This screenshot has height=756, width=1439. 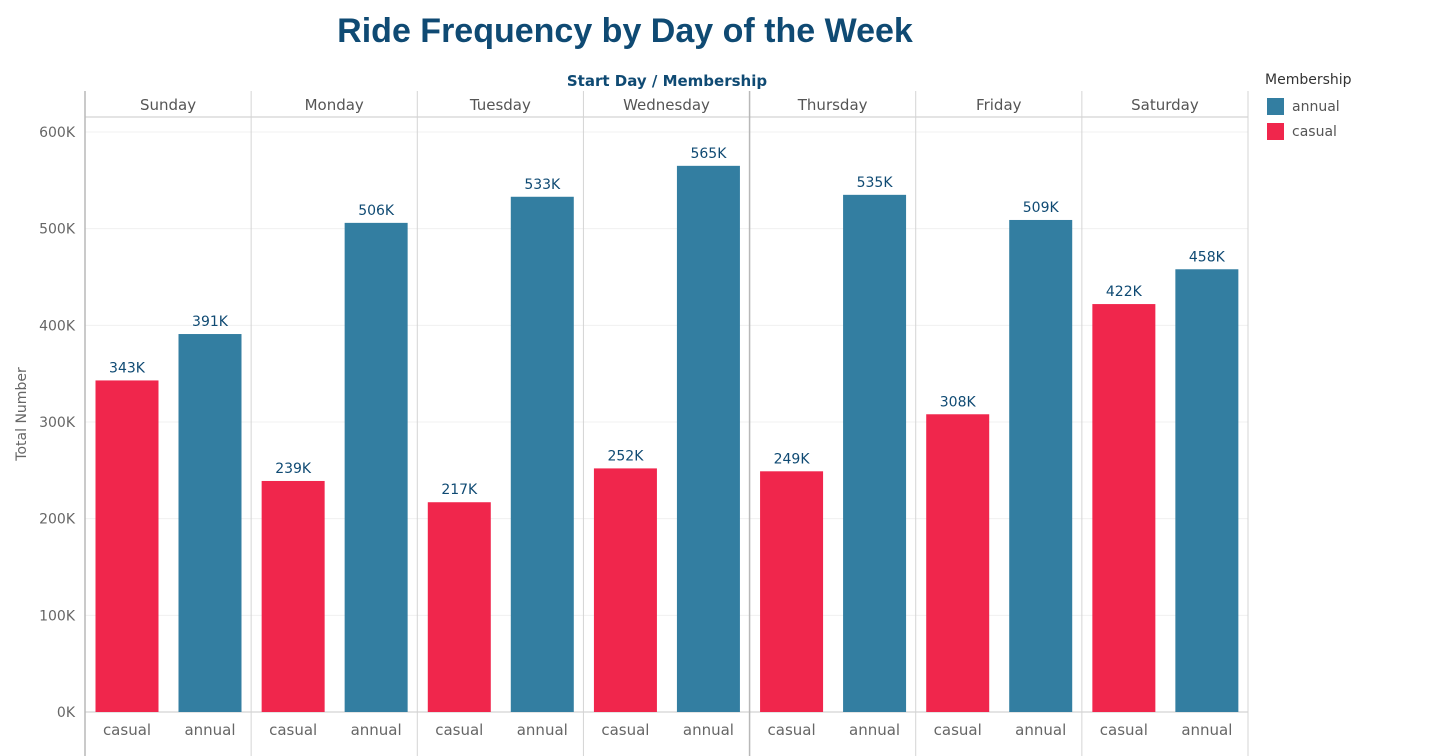 What do you see at coordinates (625, 31) in the screenshot?
I see `chart-title: Ride Frequency by Day of the Week` at bounding box center [625, 31].